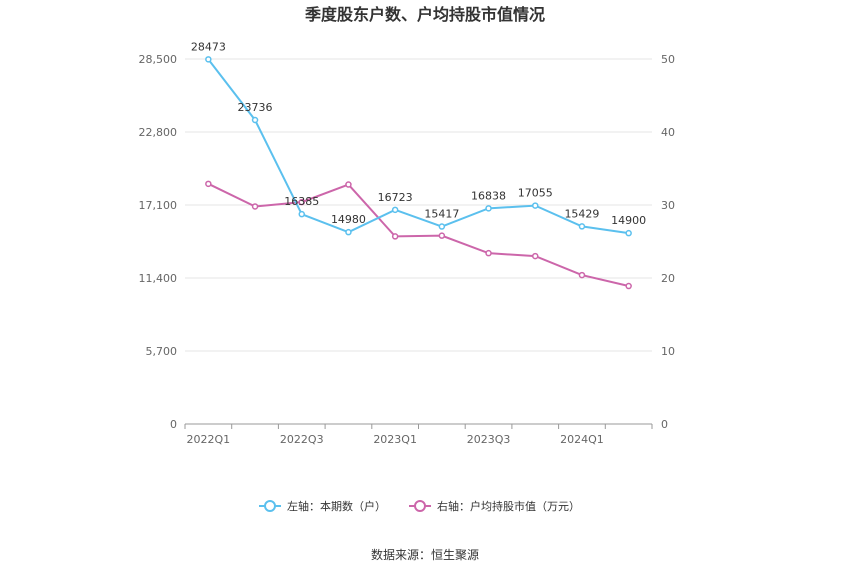  I want to click on data-label: 23736, so click(255, 107).